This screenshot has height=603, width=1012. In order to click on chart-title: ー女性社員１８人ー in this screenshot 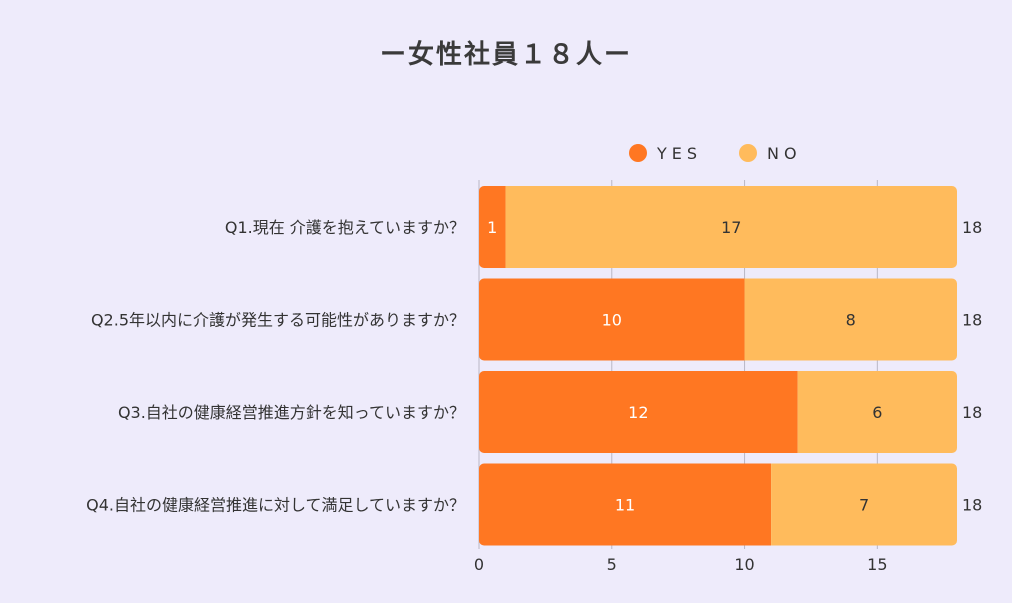, I will do `click(505, 55)`.